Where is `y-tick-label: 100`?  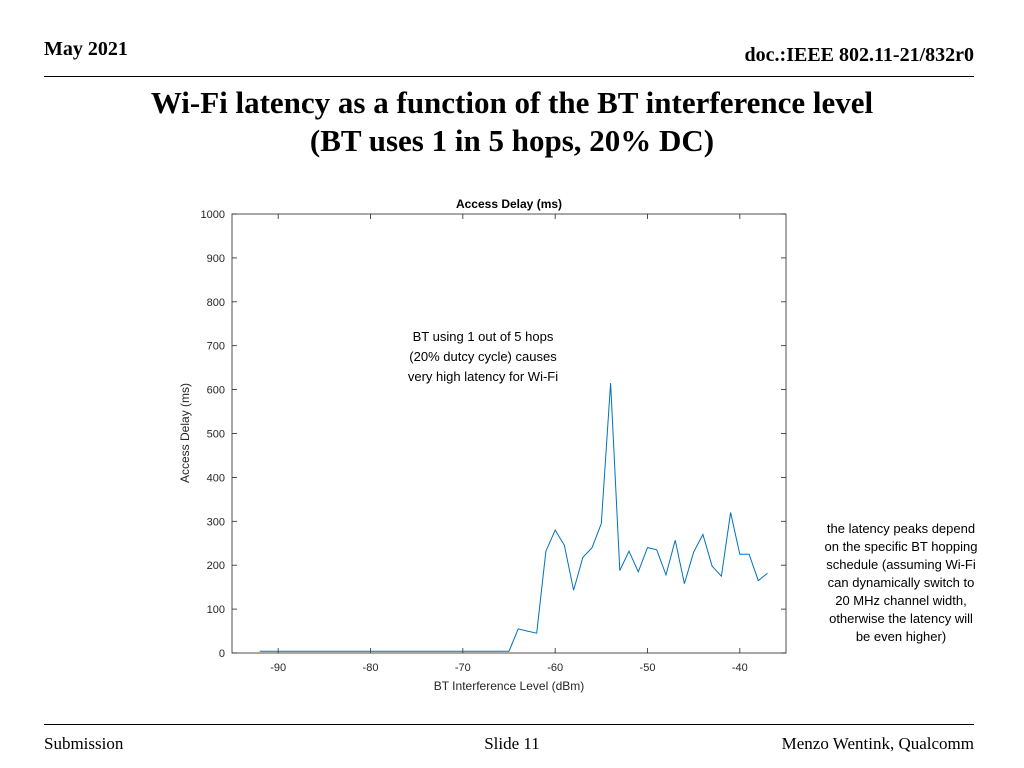
y-tick-label: 100 is located at coordinates (216, 610).